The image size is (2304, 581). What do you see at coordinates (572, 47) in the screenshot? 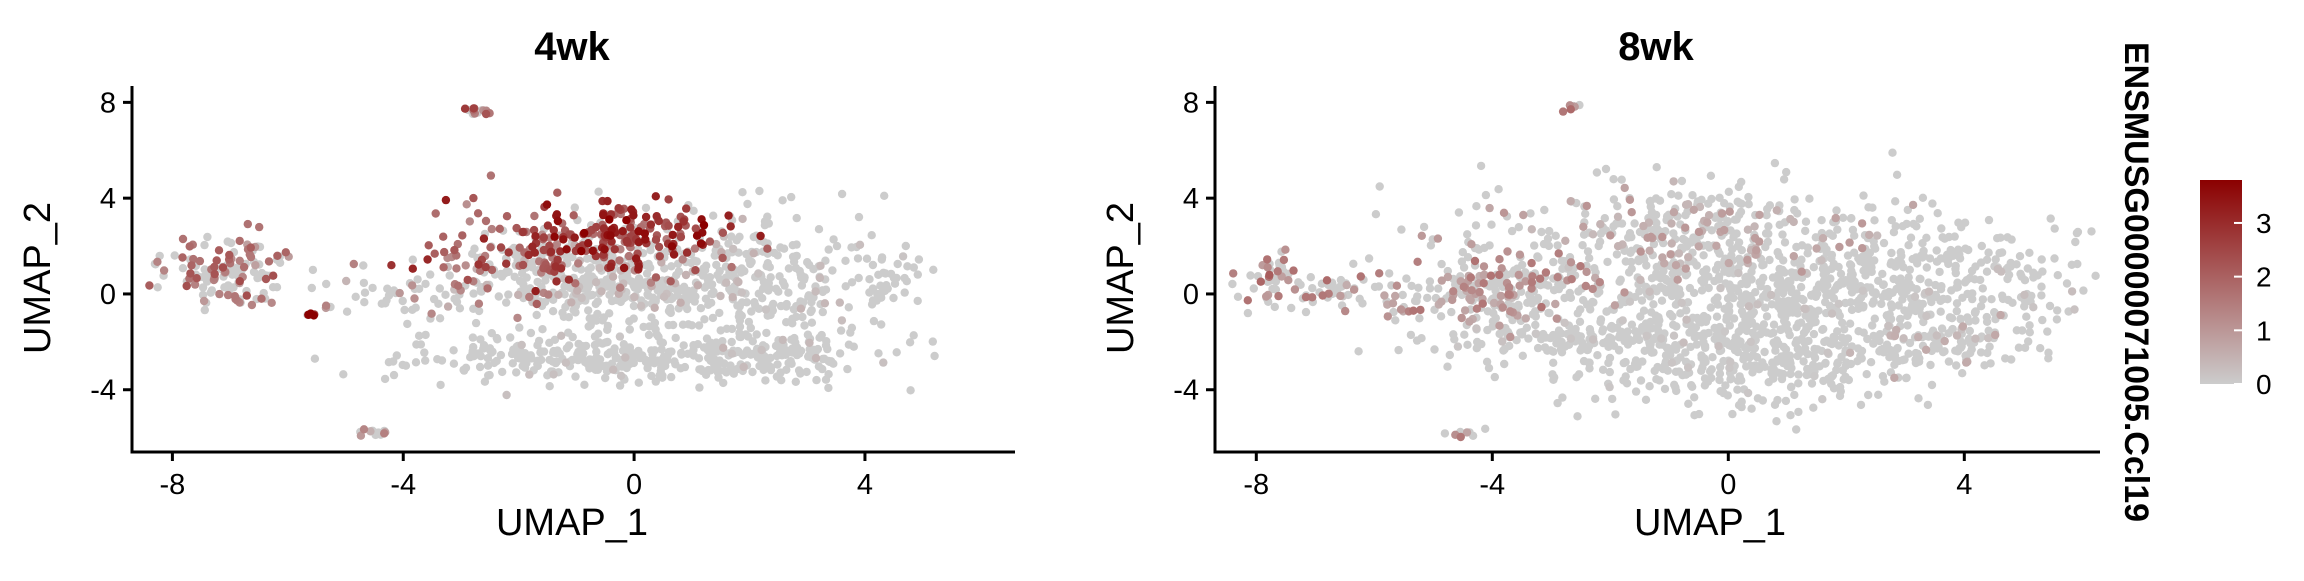
I see `panel-title: 4wk` at bounding box center [572, 47].